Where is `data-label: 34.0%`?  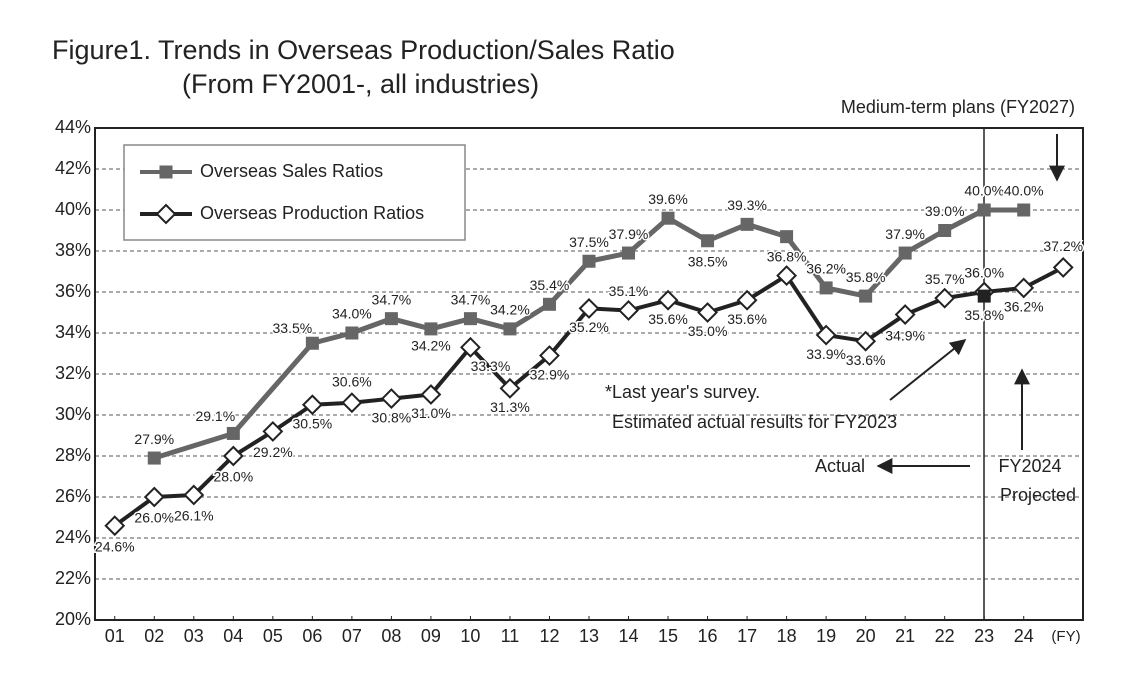
data-label: 34.0% is located at coordinates (352, 314).